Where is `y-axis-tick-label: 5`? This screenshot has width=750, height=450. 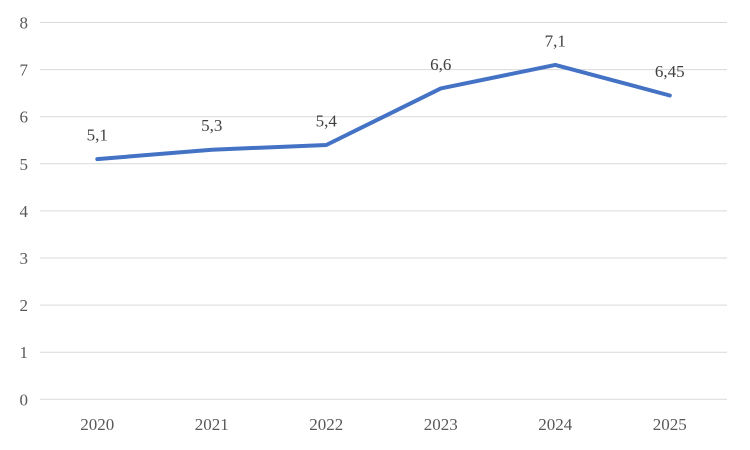
y-axis-tick-label: 5 is located at coordinates (24, 164).